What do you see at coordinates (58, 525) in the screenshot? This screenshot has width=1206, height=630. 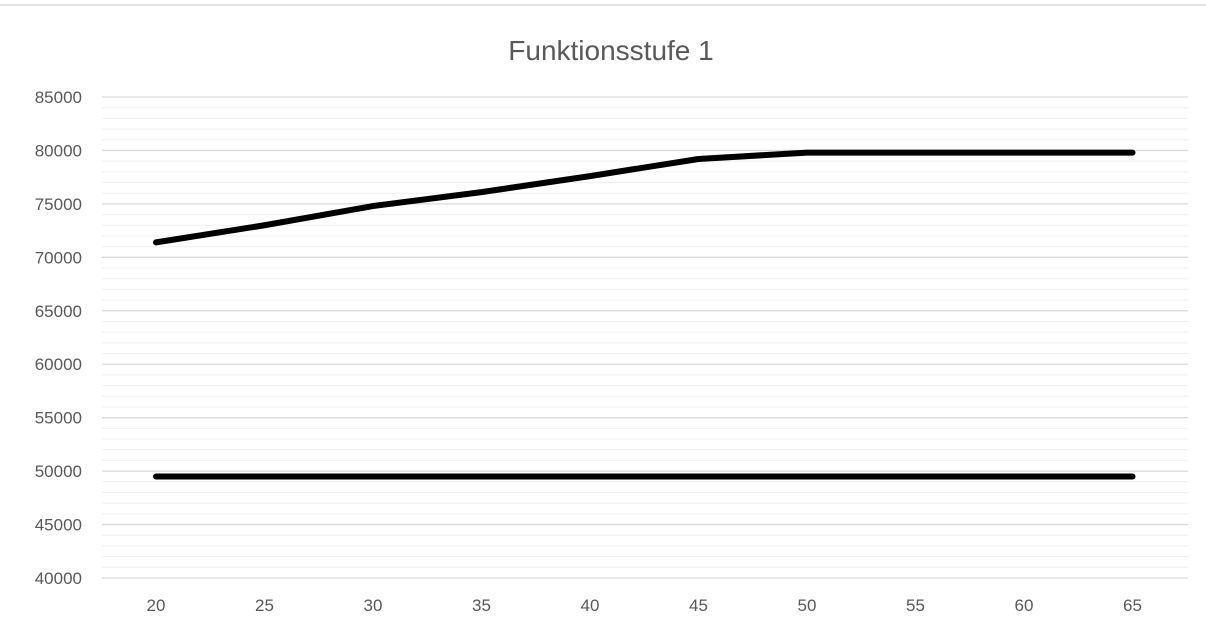 I see `y-tick-label: 45000` at bounding box center [58, 525].